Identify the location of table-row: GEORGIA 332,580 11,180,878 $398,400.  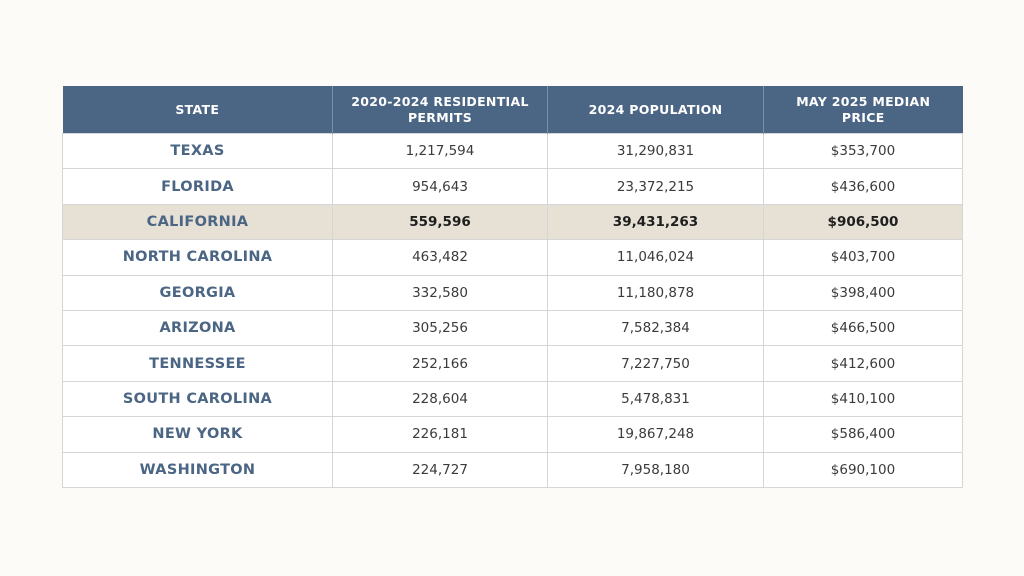
(512, 292).